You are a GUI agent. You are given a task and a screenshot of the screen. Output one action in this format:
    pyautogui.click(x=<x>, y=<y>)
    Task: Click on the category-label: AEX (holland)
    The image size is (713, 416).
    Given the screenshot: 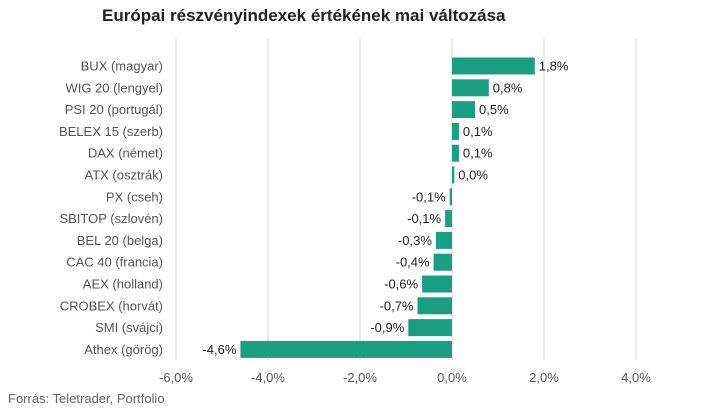 What is the action you would take?
    pyautogui.click(x=123, y=284)
    